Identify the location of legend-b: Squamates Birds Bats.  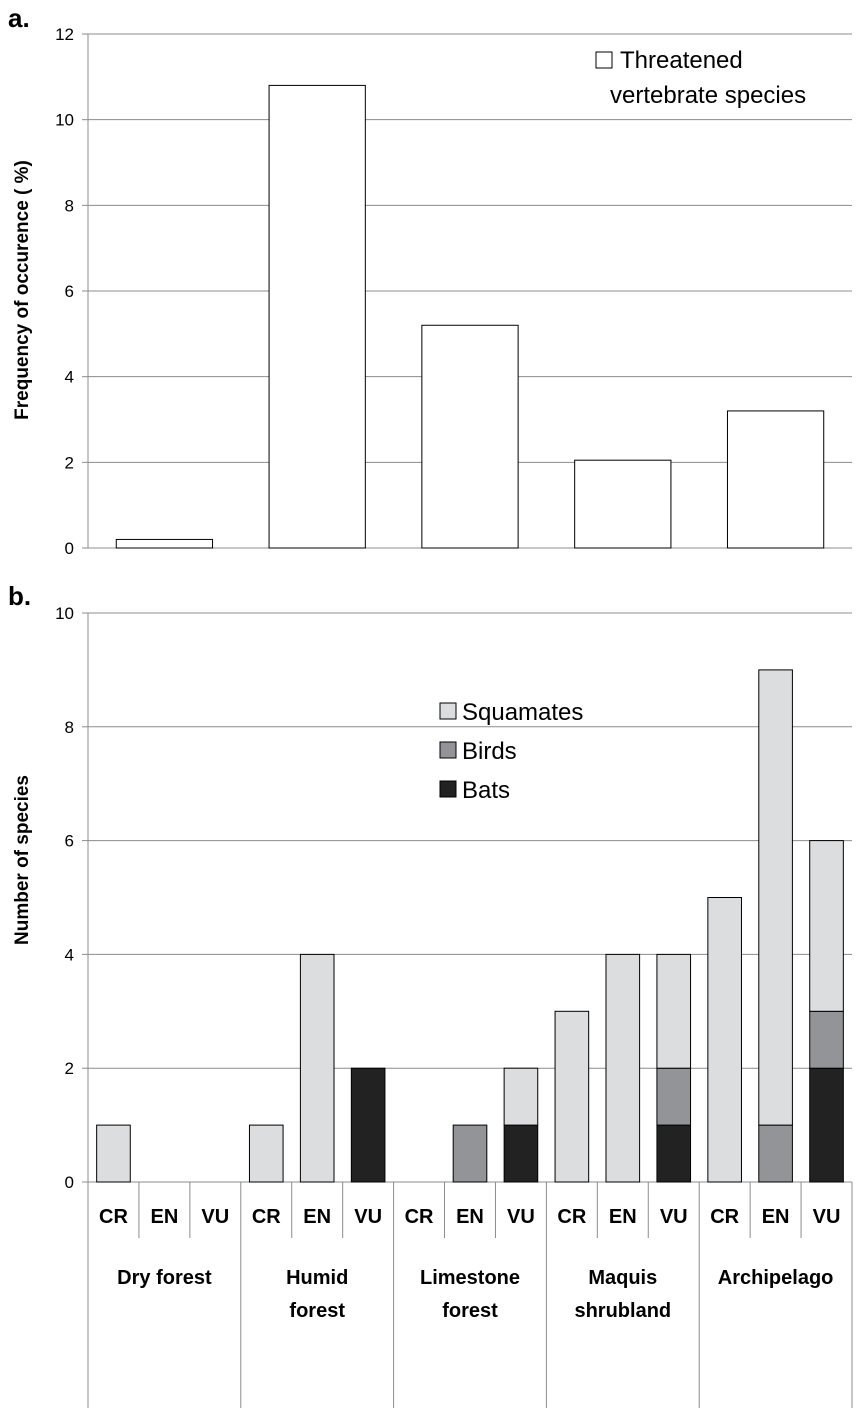
(511, 751).